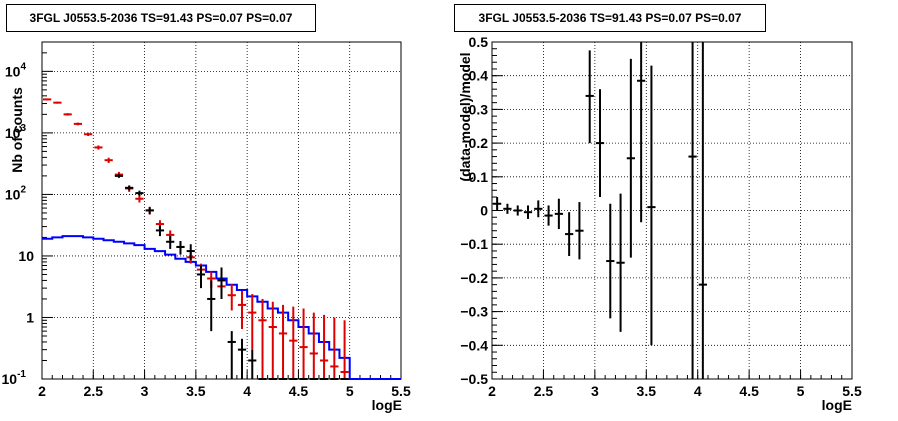 The image size is (898, 421). I want to click on left-x-axis-label: logE, so click(387, 405).